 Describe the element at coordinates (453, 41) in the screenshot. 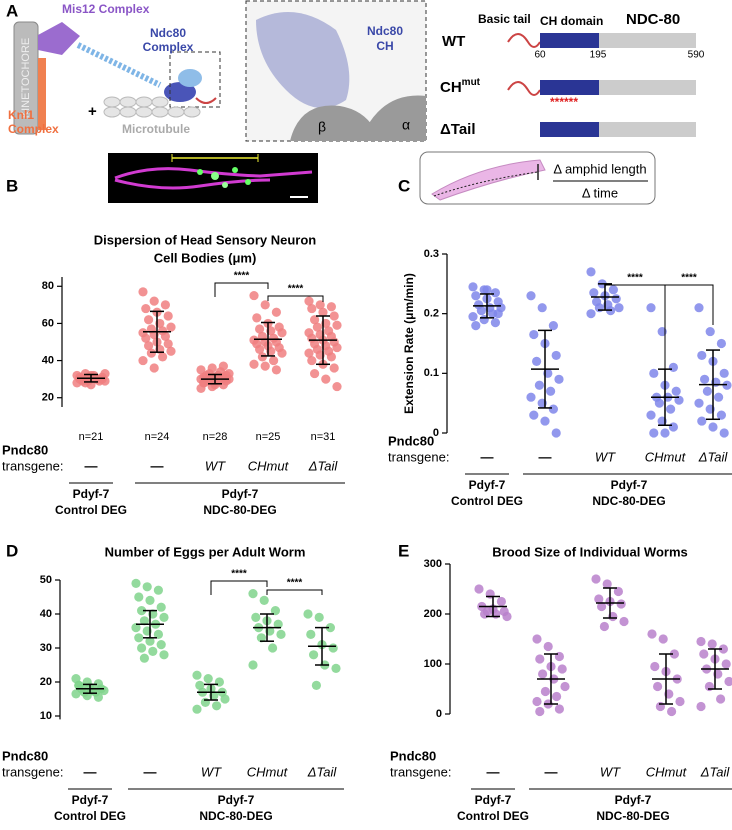

I see `wt-label: WT` at that location.